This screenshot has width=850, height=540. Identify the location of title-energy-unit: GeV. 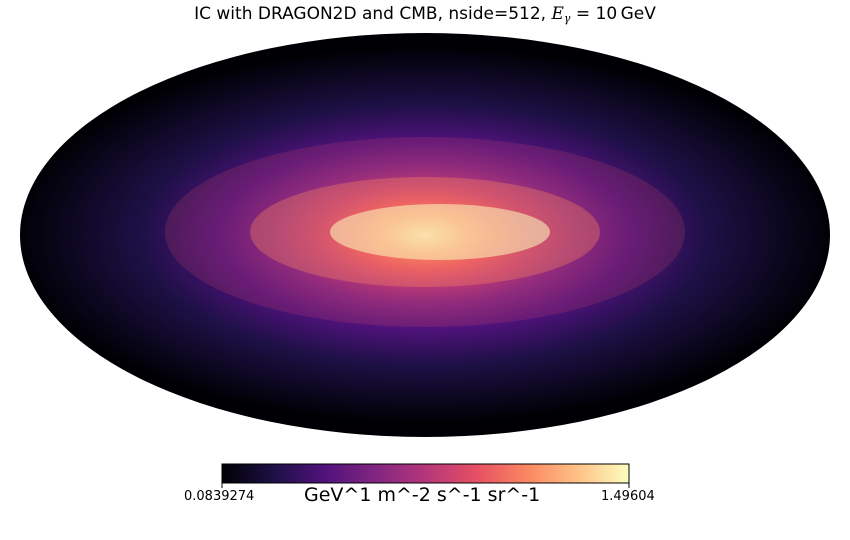
(638, 14).